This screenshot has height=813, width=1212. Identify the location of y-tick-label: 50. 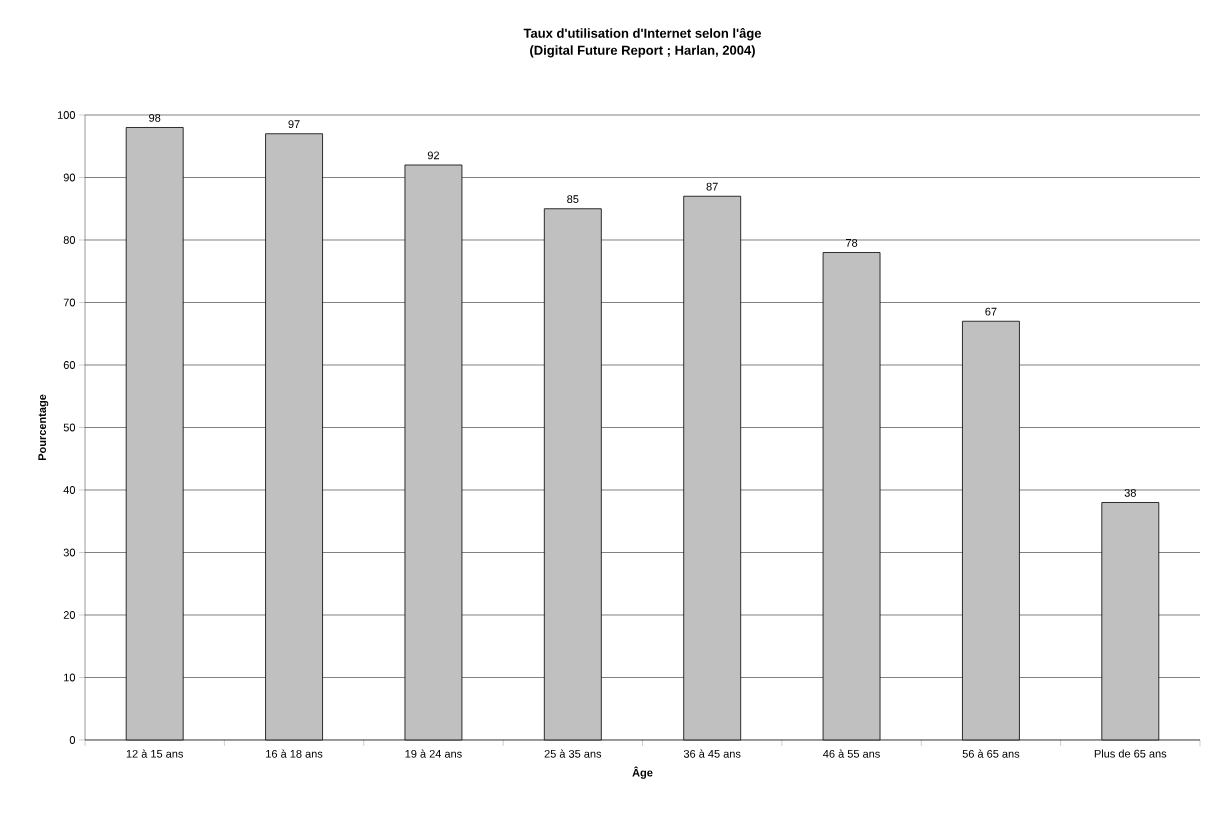
(69, 427).